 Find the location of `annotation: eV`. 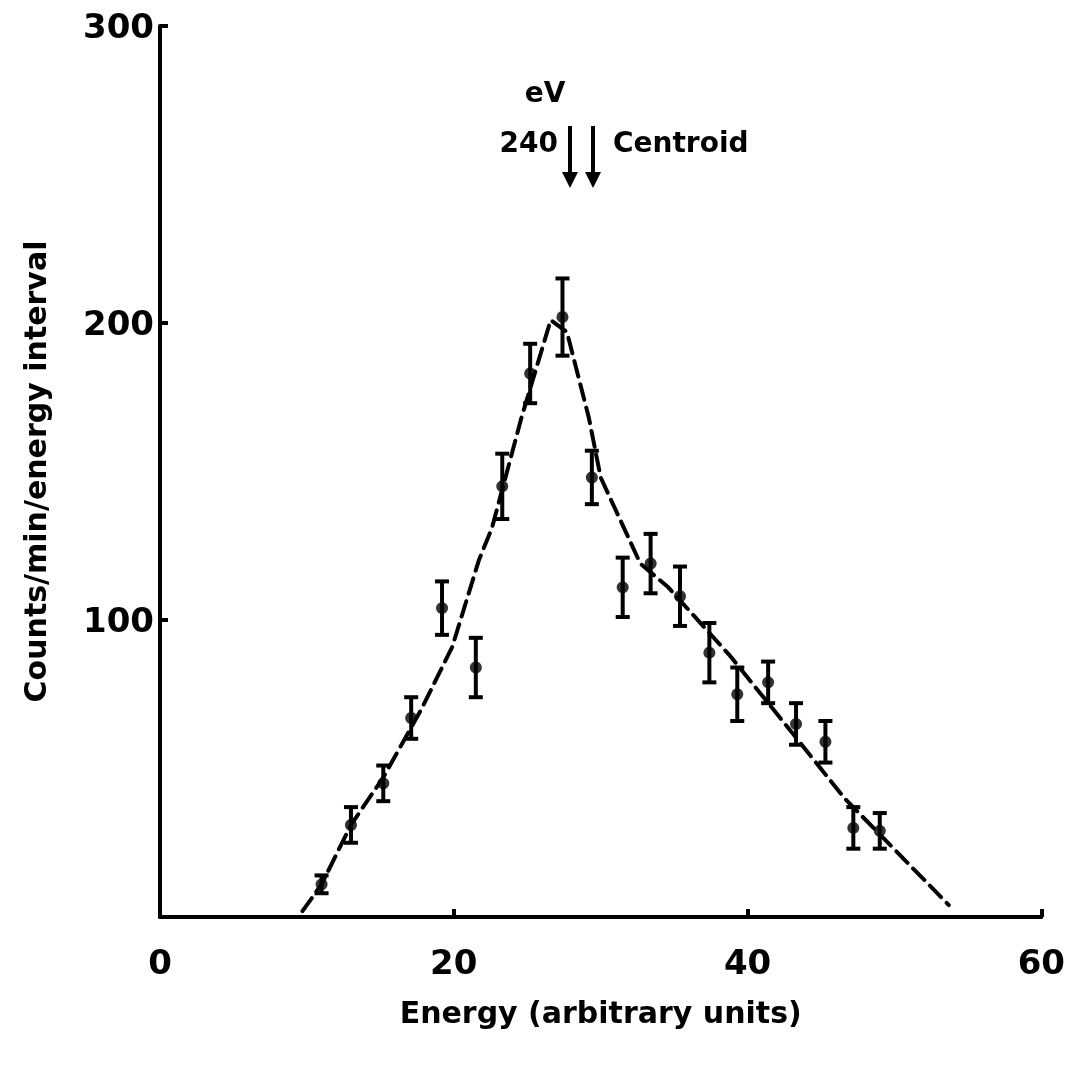

annotation: eV is located at coordinates (545, 92).